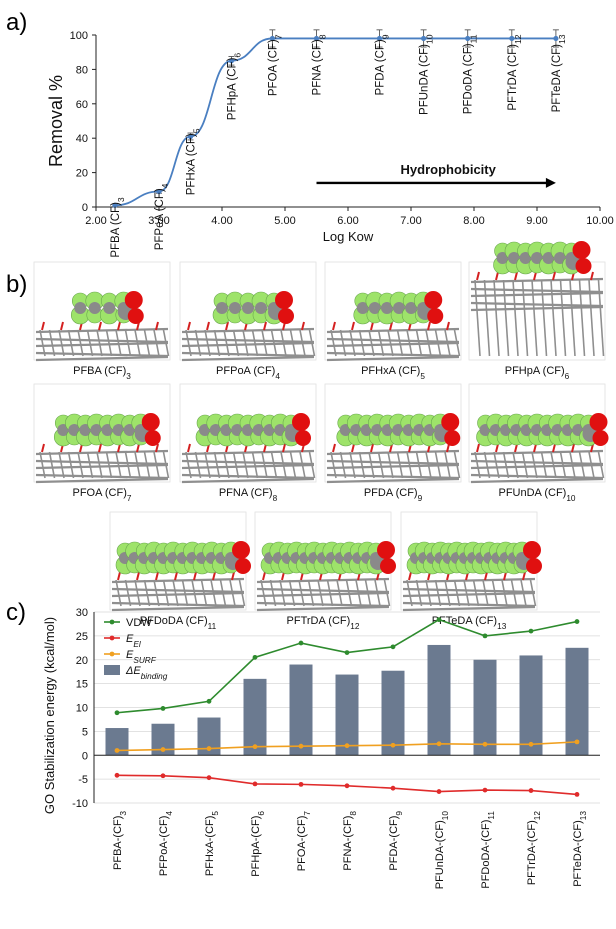  Describe the element at coordinates (473, 221) in the screenshot. I see `removal-x-tick-label: 8.00` at that location.